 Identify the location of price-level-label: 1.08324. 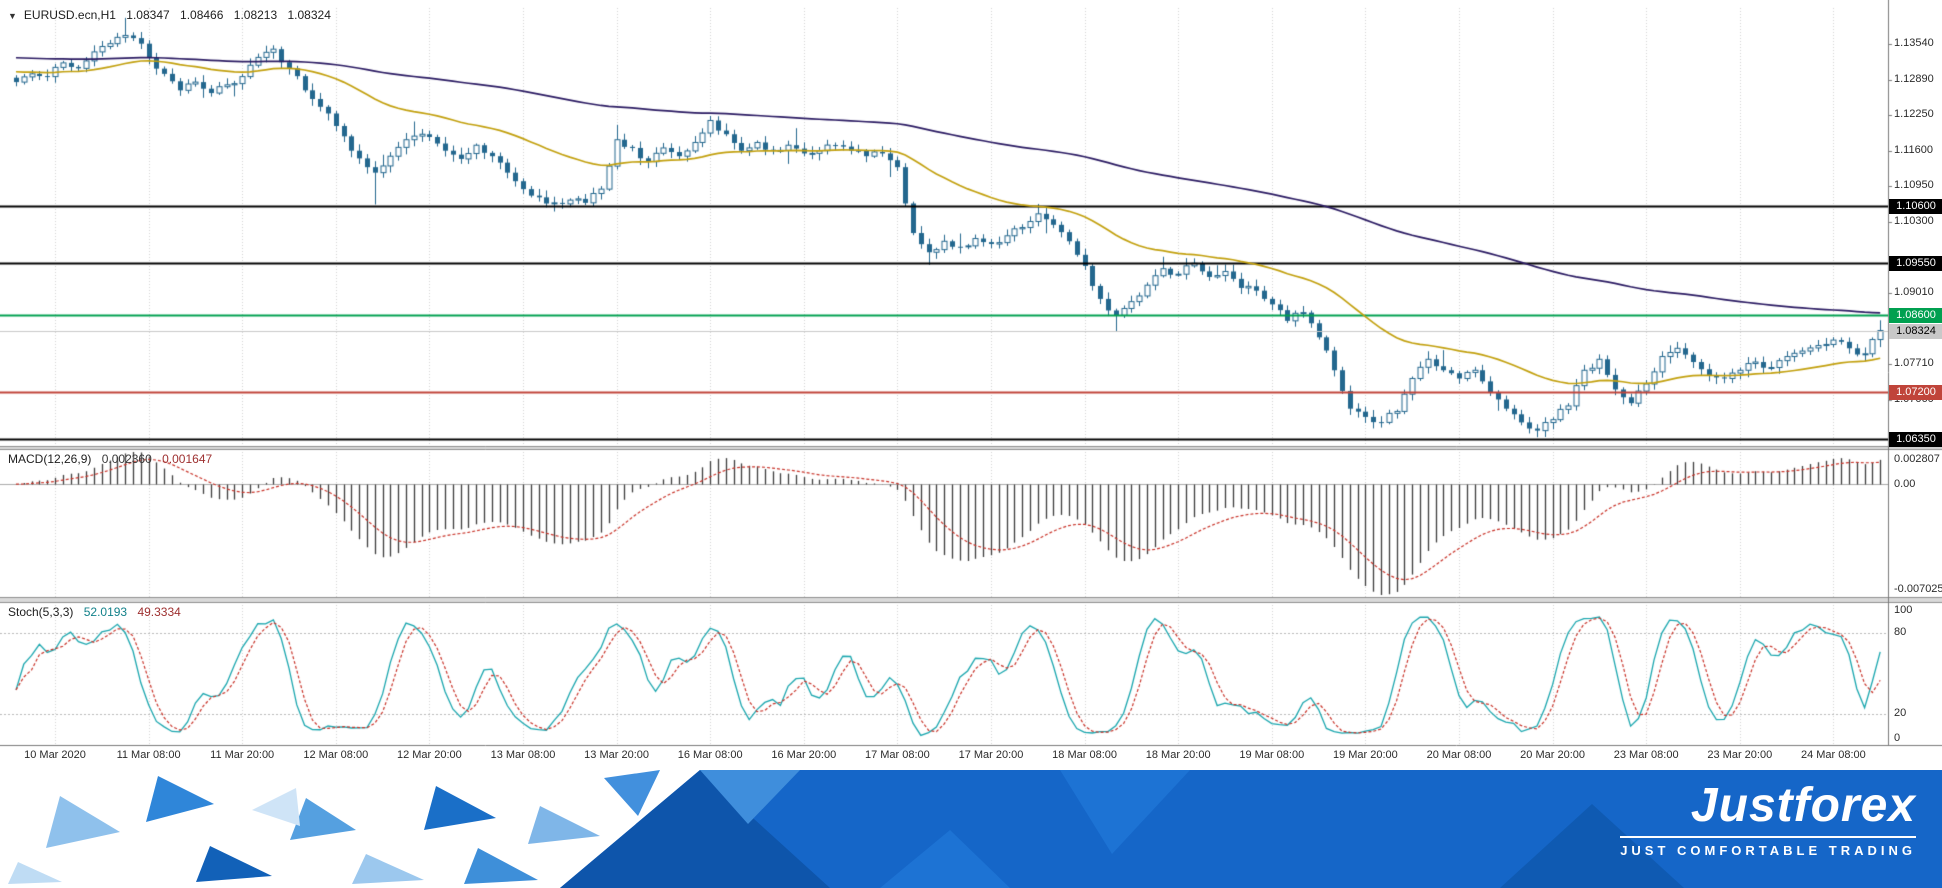
(1915, 331).